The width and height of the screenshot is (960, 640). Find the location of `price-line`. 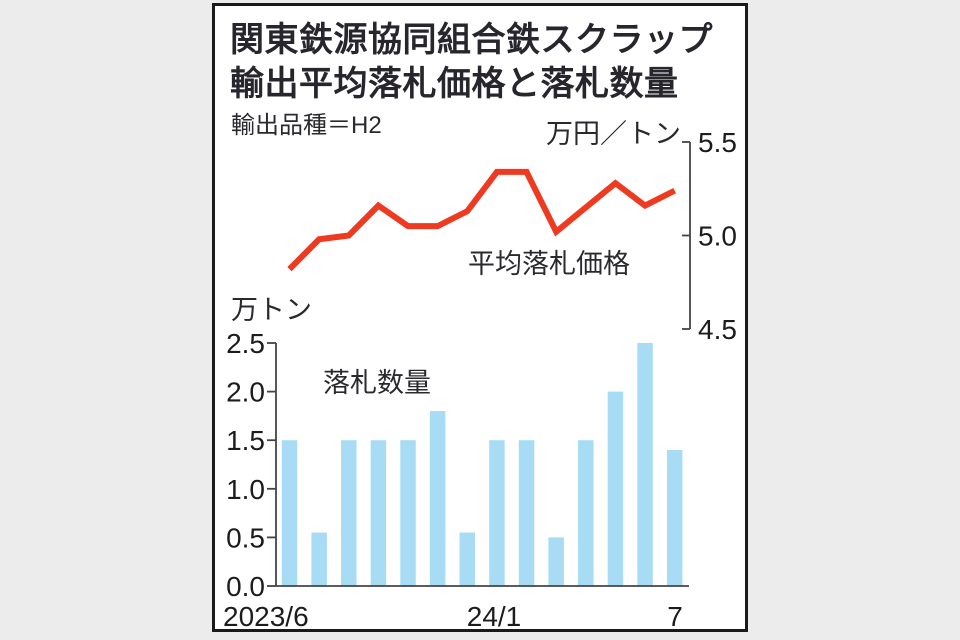

price-line is located at coordinates (482, 220).